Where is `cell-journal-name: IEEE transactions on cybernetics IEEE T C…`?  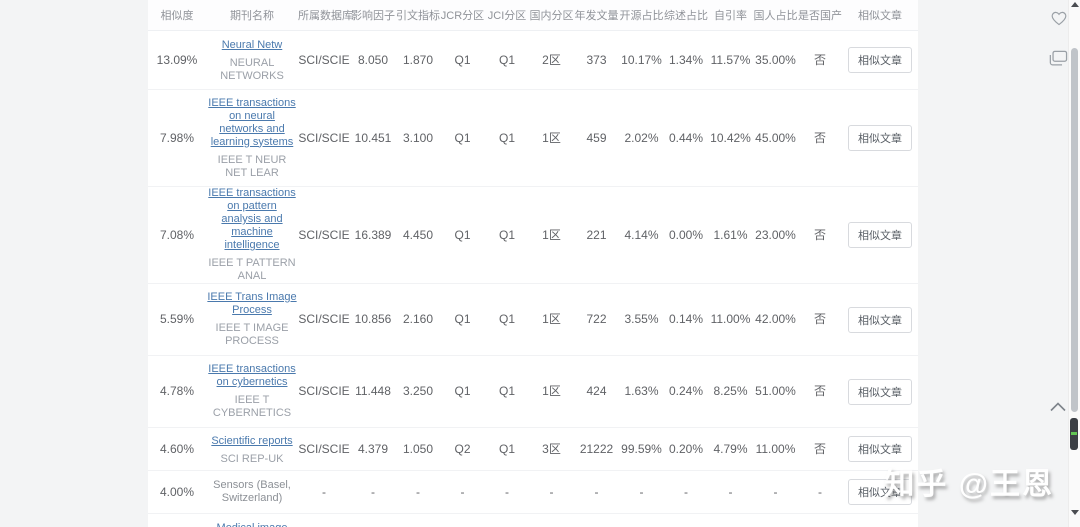 cell-journal-name: IEEE transactions on cybernetics IEEE T C… is located at coordinates (252, 391).